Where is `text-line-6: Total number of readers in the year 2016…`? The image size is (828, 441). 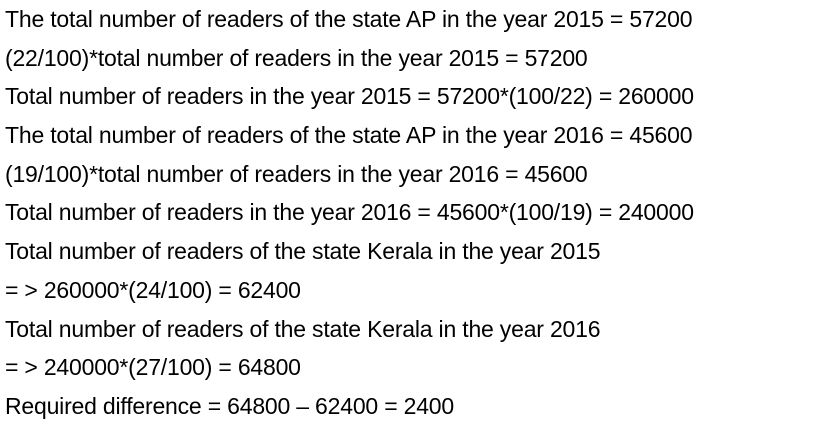 text-line-6: Total number of readers in the year 2016… is located at coordinates (349, 212).